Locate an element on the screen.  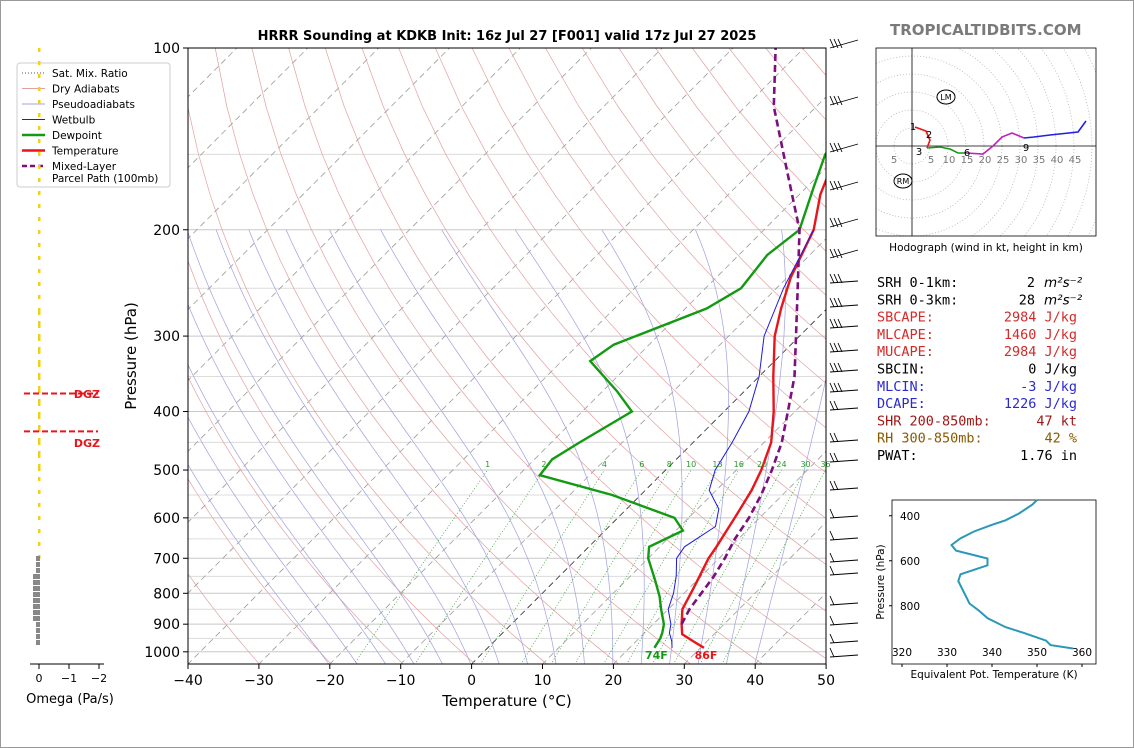
mixing-ratio-label: 6 is located at coordinates (641, 464).